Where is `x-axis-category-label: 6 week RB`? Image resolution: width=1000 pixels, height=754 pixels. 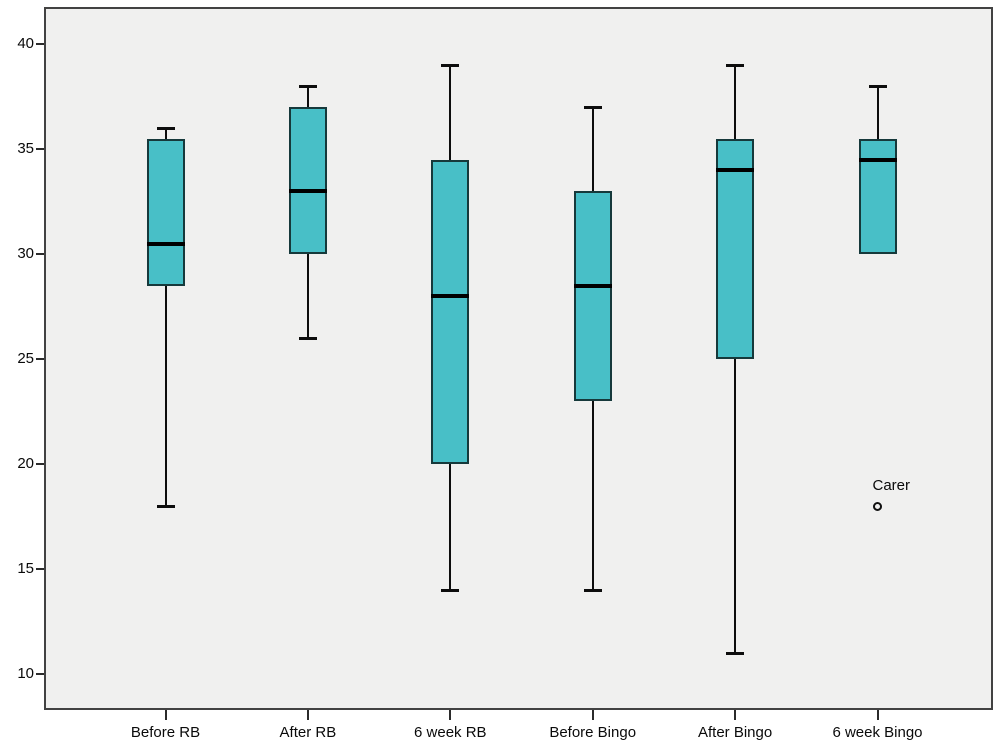 x-axis-category-label: 6 week RB is located at coordinates (450, 732).